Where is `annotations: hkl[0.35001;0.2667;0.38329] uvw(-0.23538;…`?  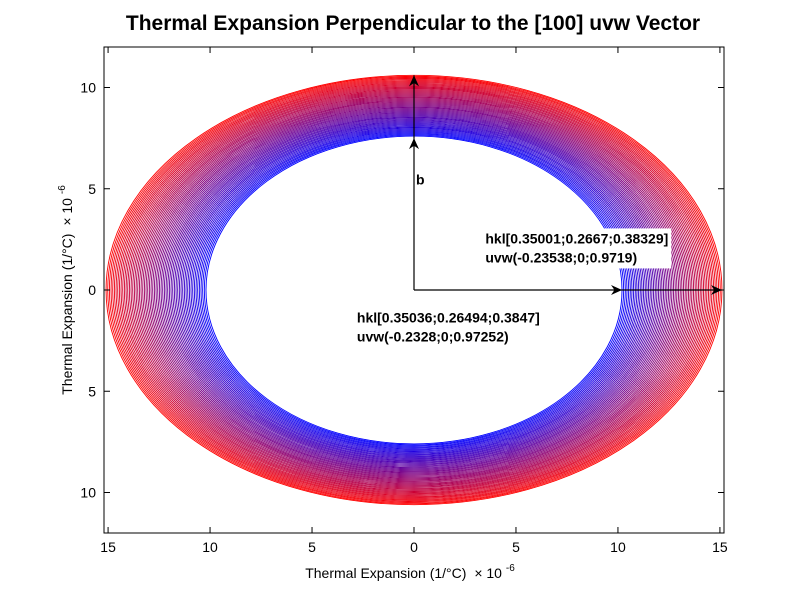
annotations: hkl[0.35001;0.2667;0.38329] uvw(-0.23538;… is located at coordinates (512, 288).